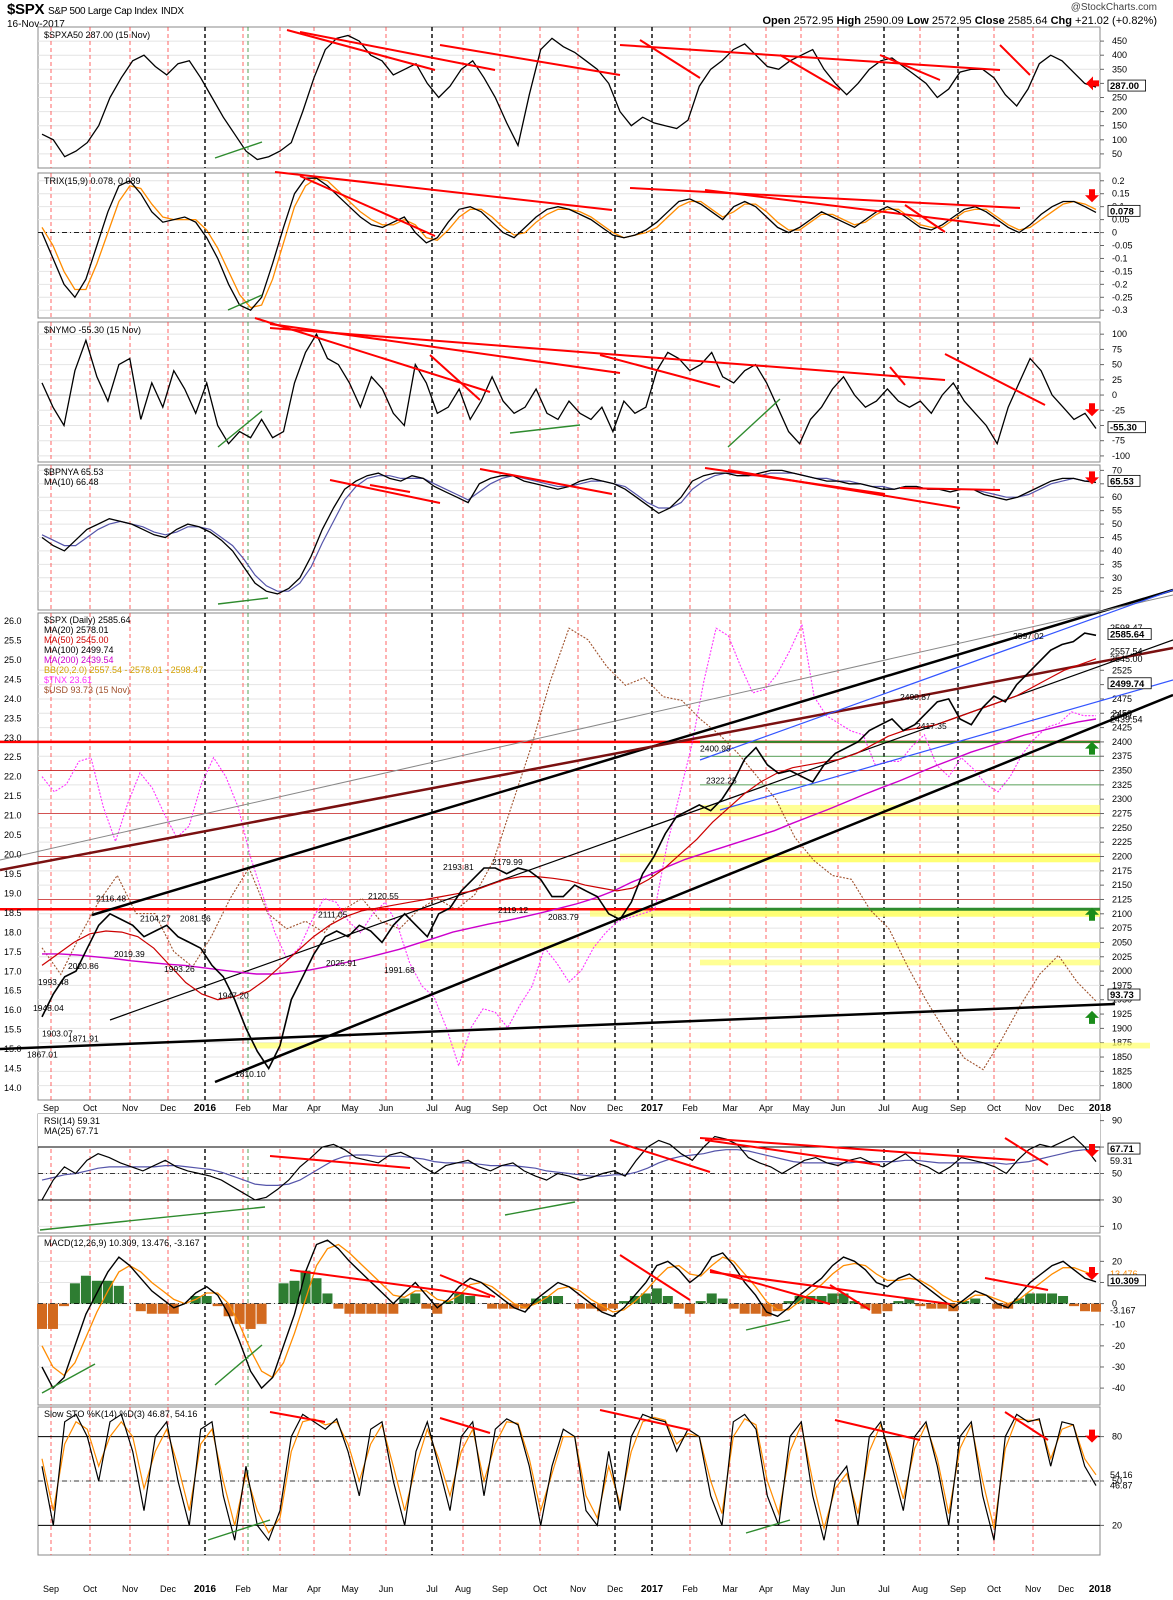  I want to click on y-tick-label: 10, so click(1117, 1226).